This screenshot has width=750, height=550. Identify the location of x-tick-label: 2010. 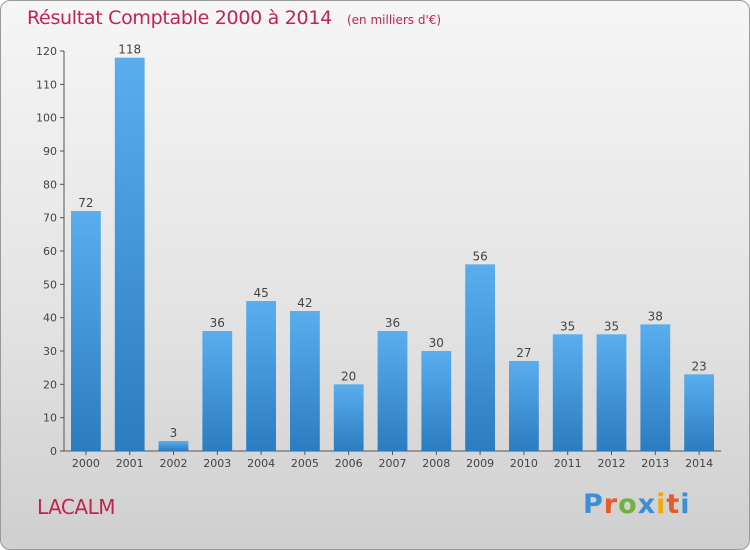
(524, 463).